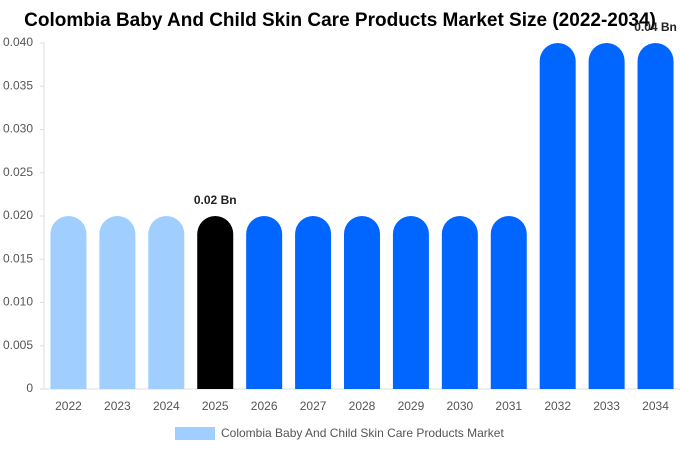  Describe the element at coordinates (215, 200) in the screenshot. I see `value-label: 0.02 Bn` at that location.